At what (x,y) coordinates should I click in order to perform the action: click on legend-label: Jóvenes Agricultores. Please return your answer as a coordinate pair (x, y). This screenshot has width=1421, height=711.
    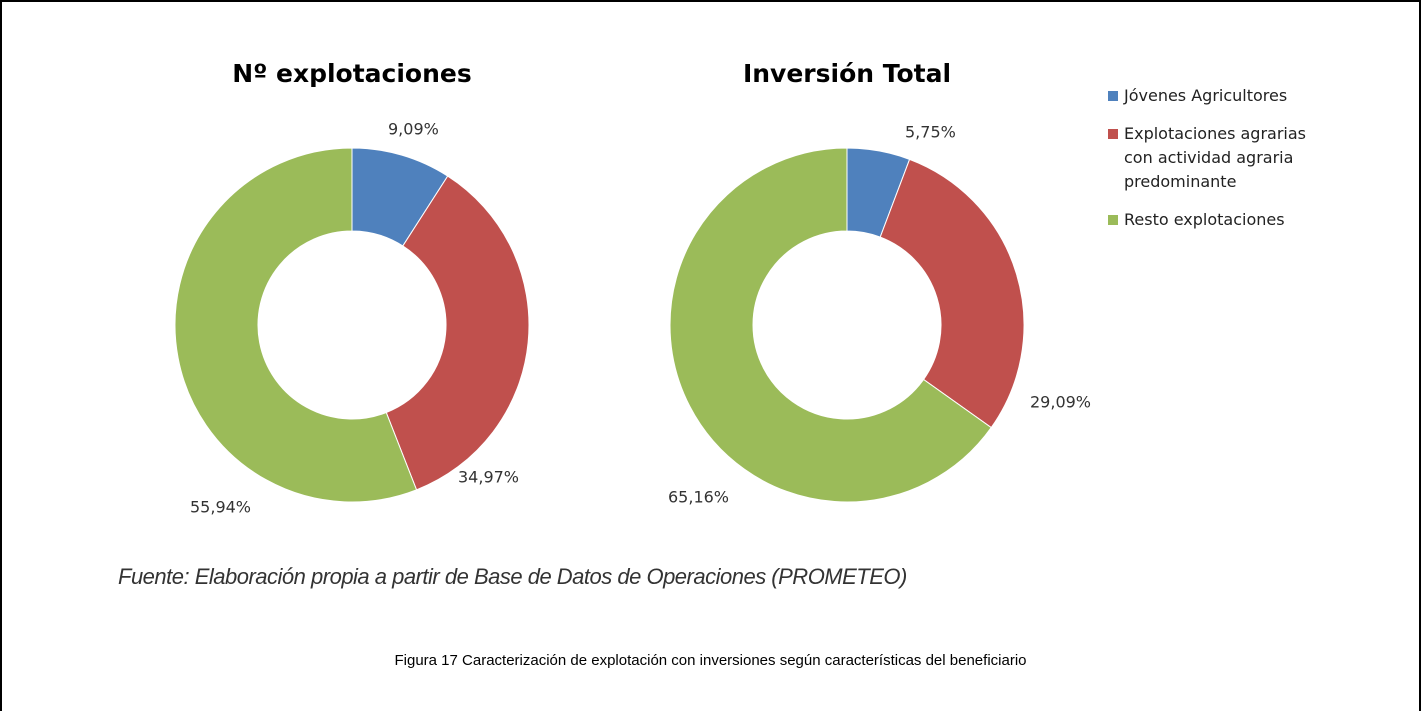
    Looking at the image, I should click on (1206, 95).